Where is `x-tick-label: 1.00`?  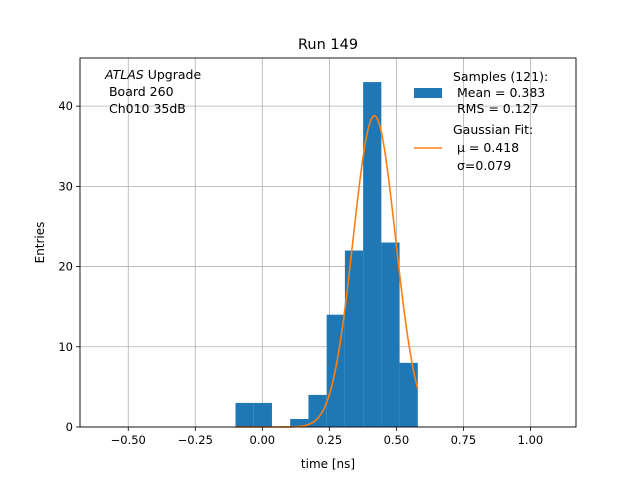 x-tick-label: 1.00 is located at coordinates (531, 440).